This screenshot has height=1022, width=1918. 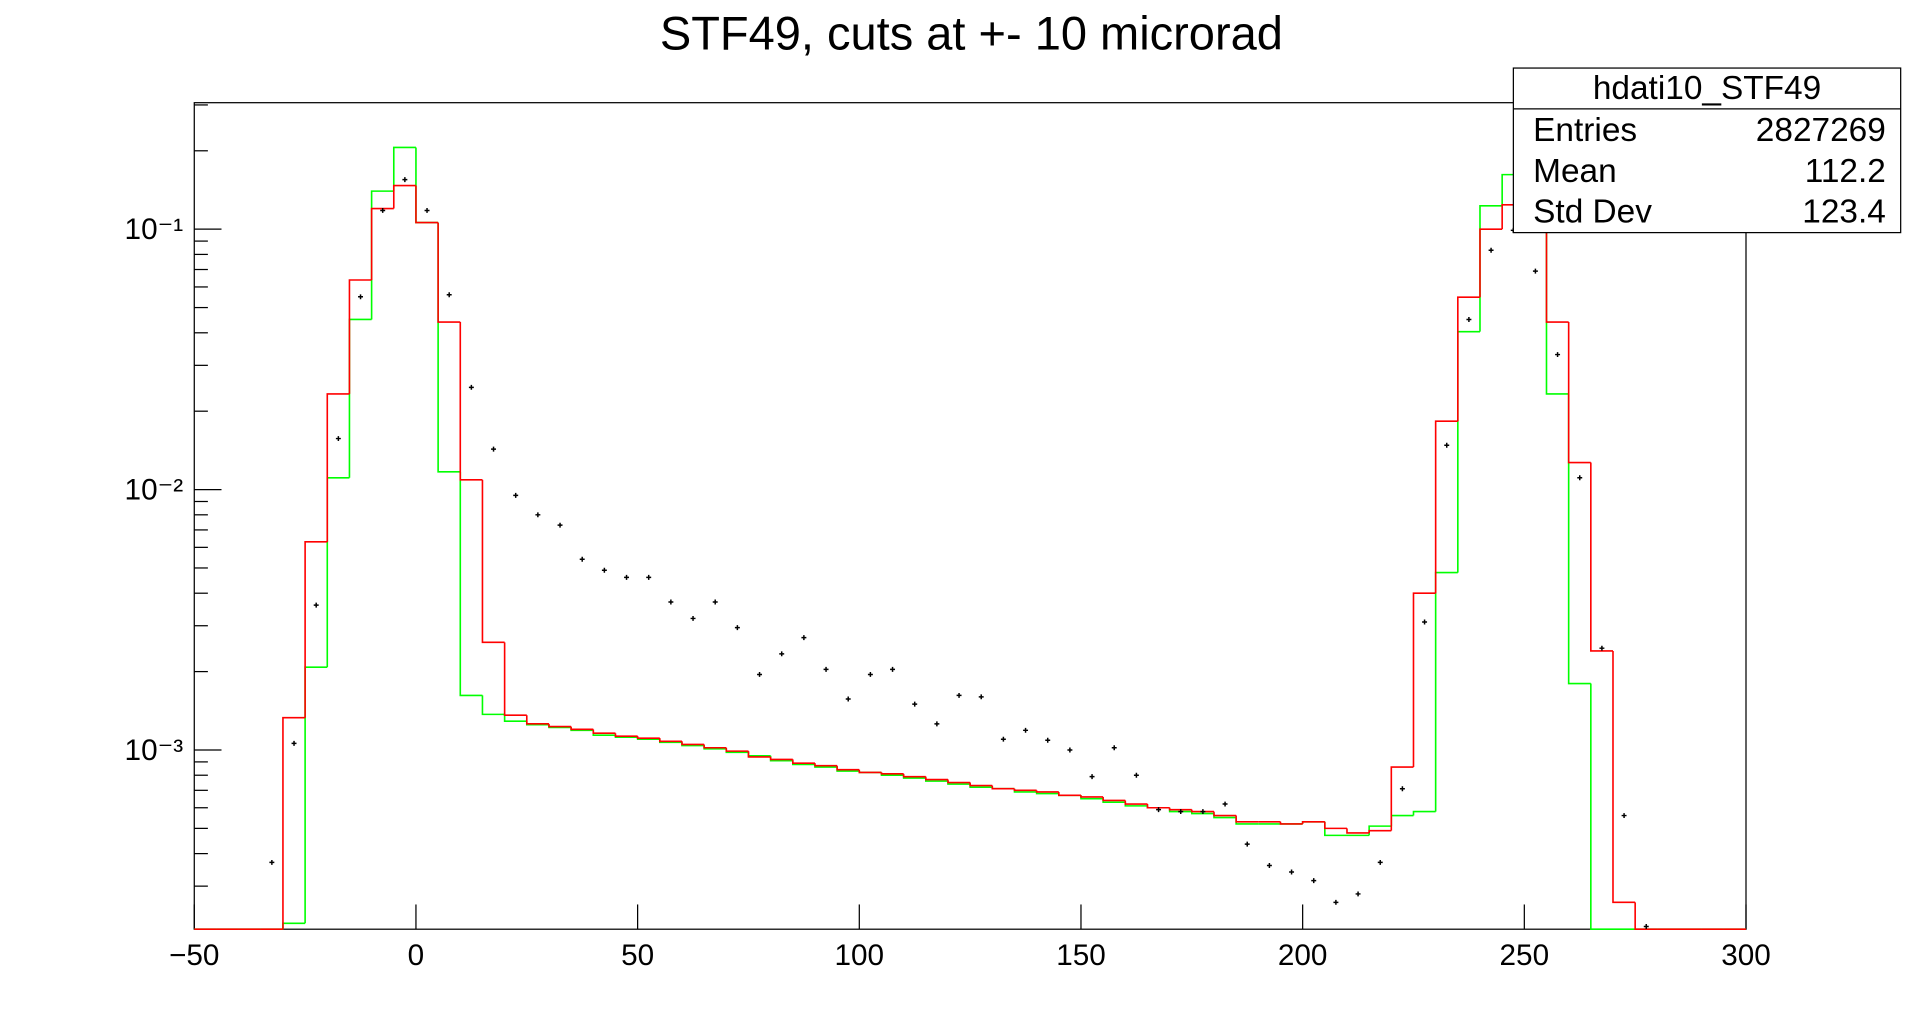 What do you see at coordinates (1845, 171) in the screenshot?
I see `stats-value: 112.2` at bounding box center [1845, 171].